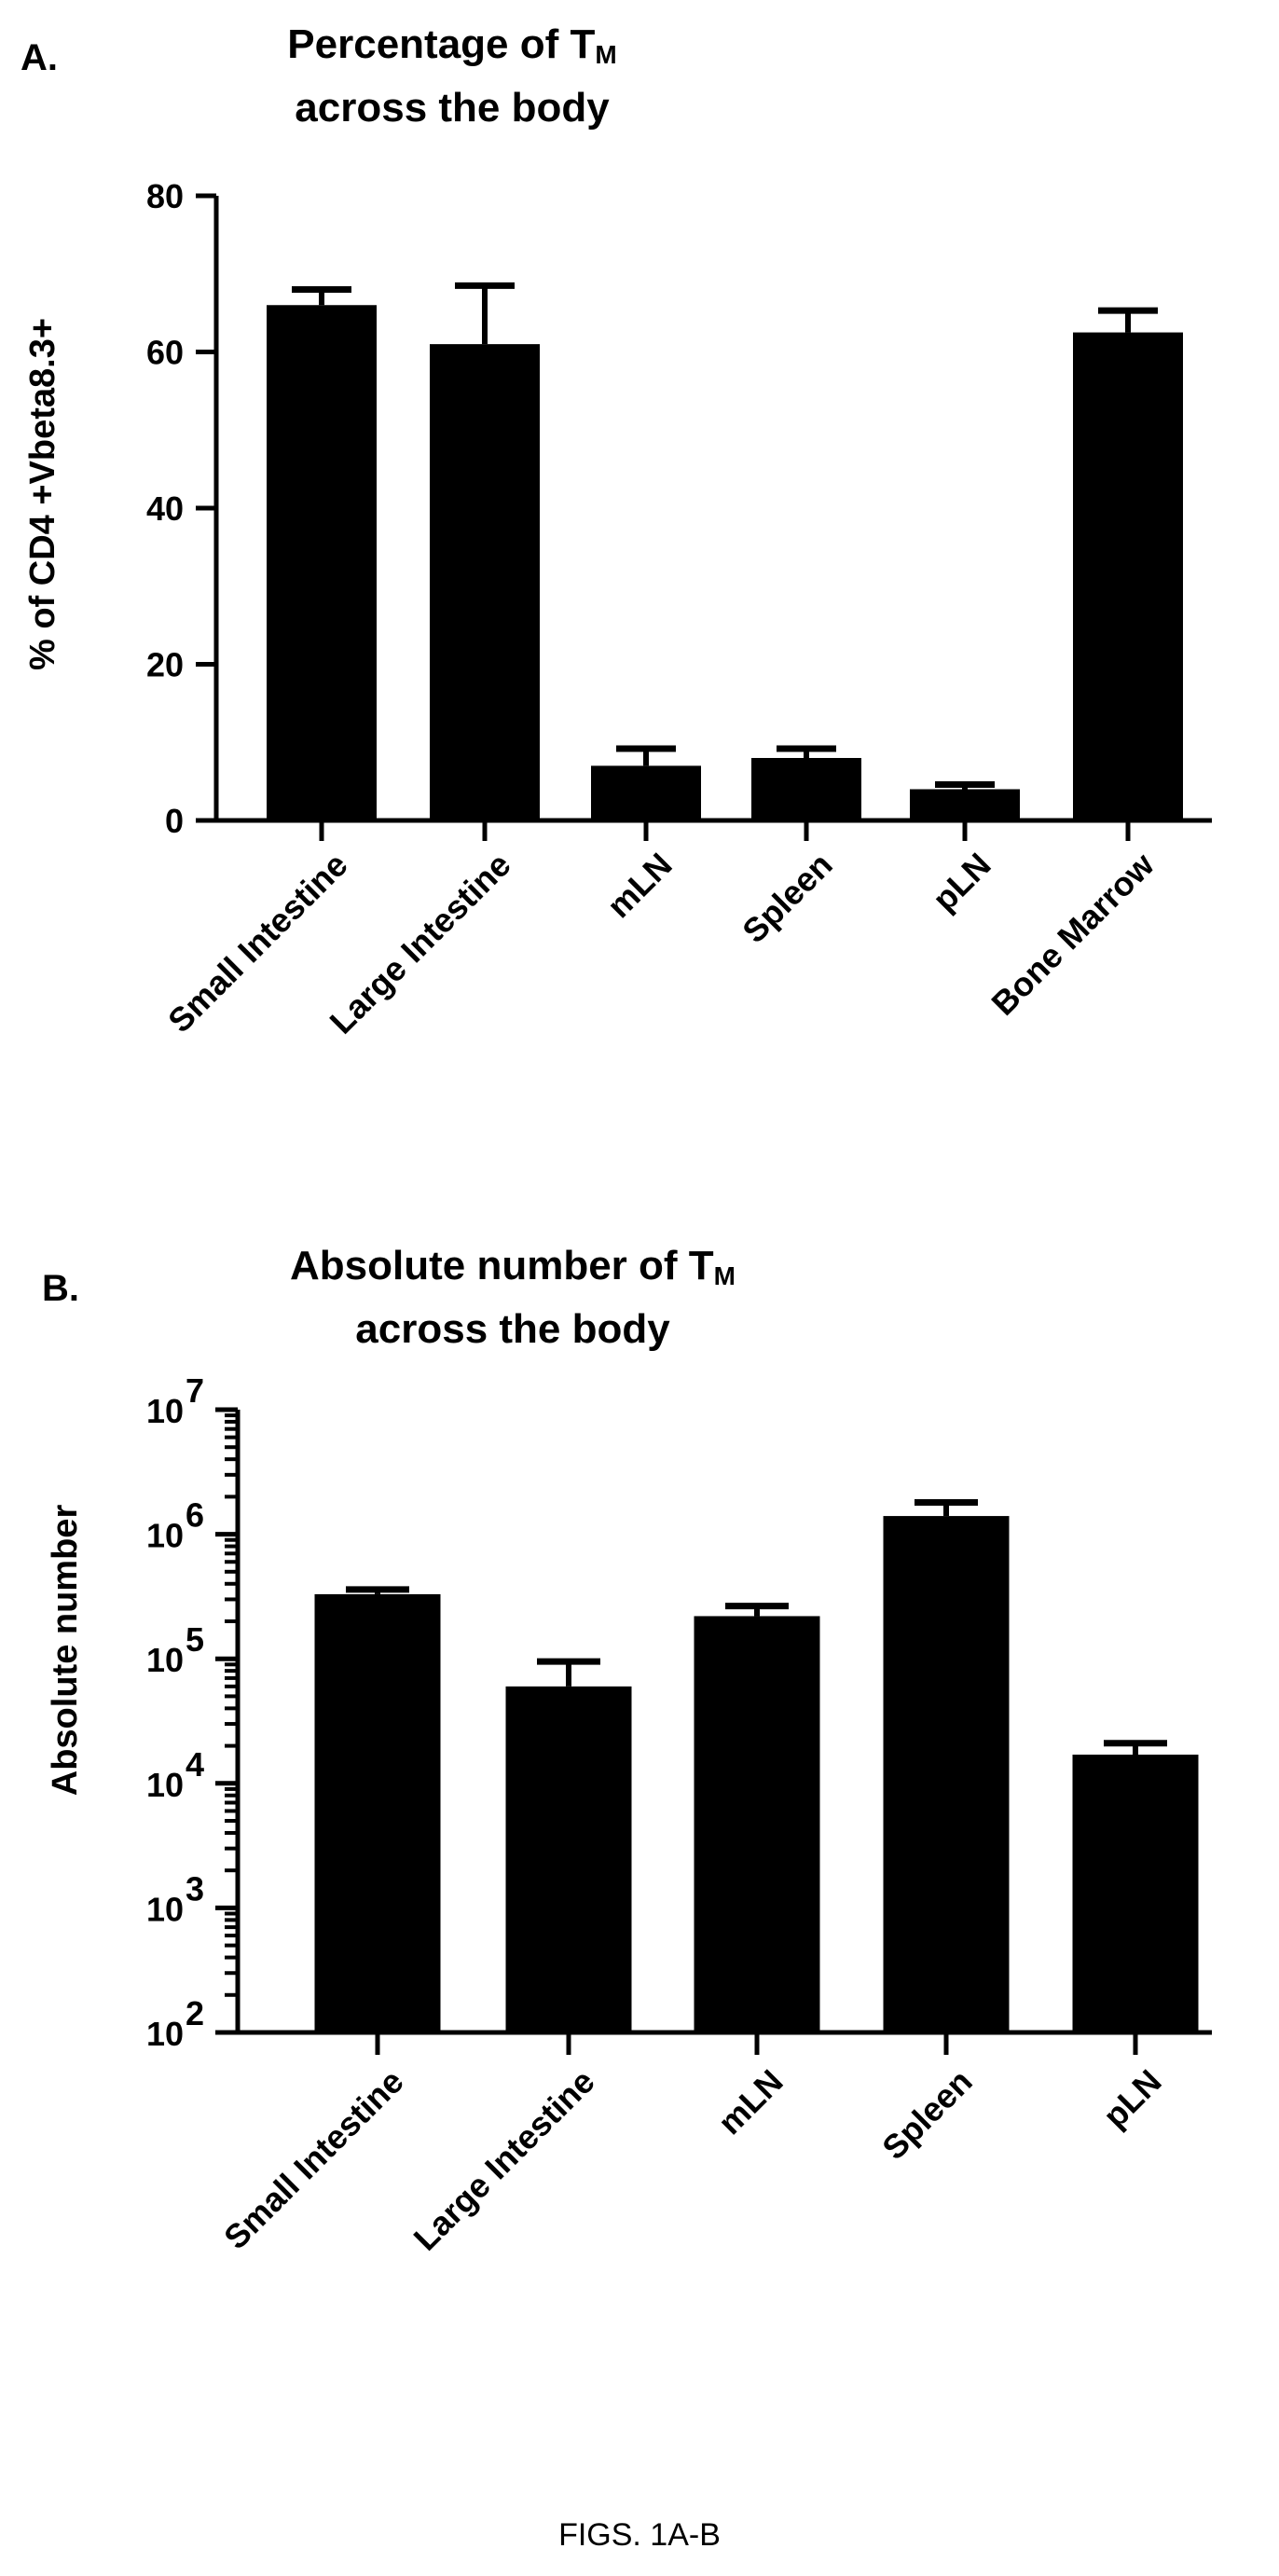 This screenshot has width=1279, height=2576. Describe the element at coordinates (43, 494) in the screenshot. I see `panel-a-y-axis-label: % of CD4 +Vbeta8.3+` at that location.